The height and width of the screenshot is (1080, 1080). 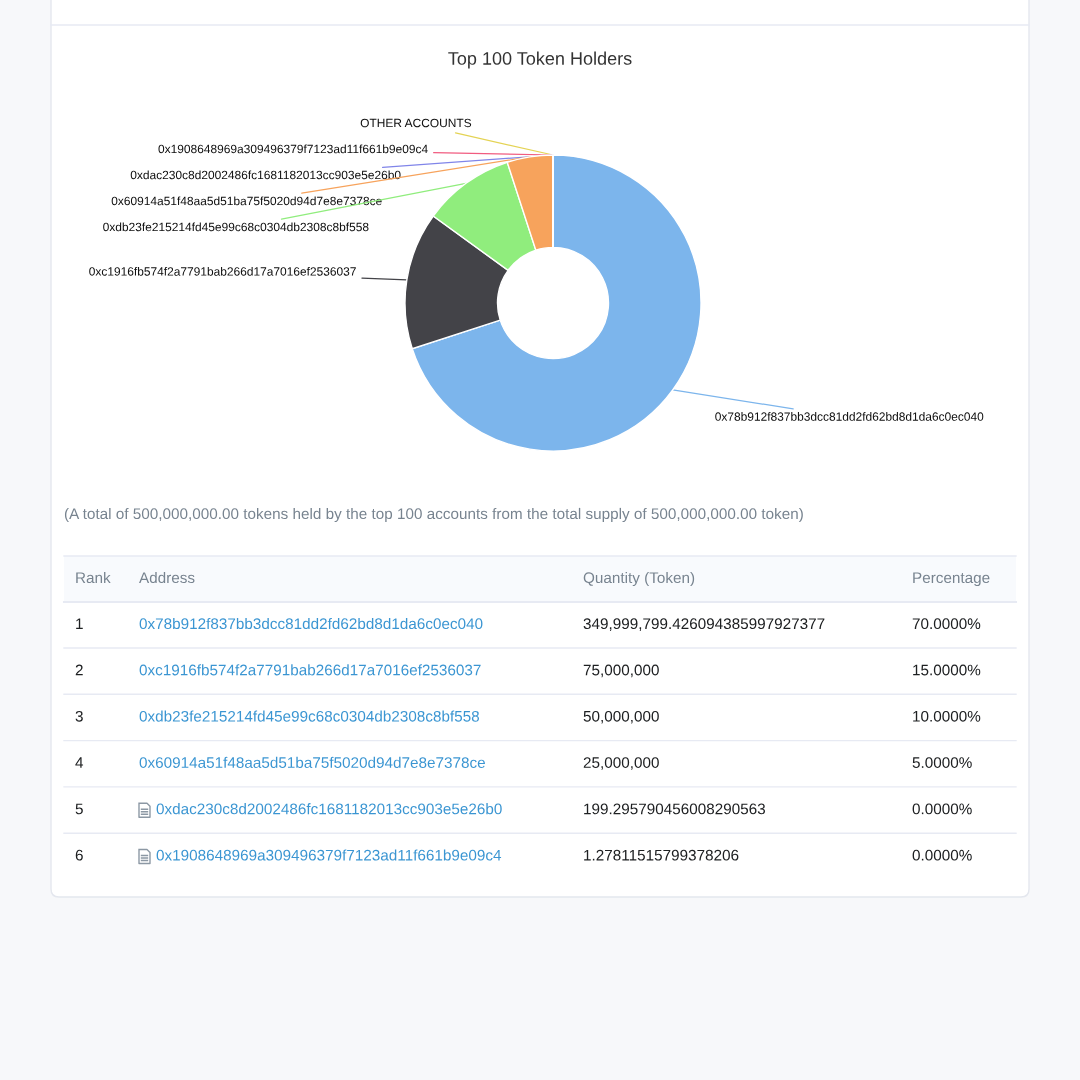 What do you see at coordinates (416, 123) in the screenshot?
I see `category-label: OTHER ACCOUNTS` at bounding box center [416, 123].